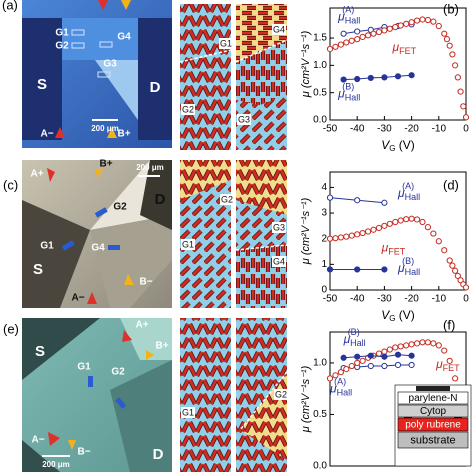  I want to click on panel-label: (d), so click(451, 184).